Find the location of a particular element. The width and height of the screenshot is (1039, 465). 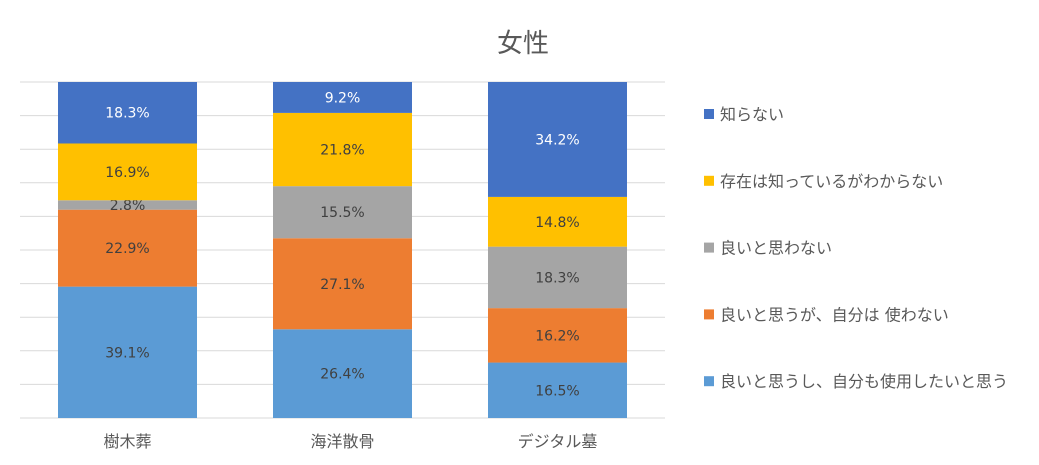

data-label: 39.1% is located at coordinates (127, 353).